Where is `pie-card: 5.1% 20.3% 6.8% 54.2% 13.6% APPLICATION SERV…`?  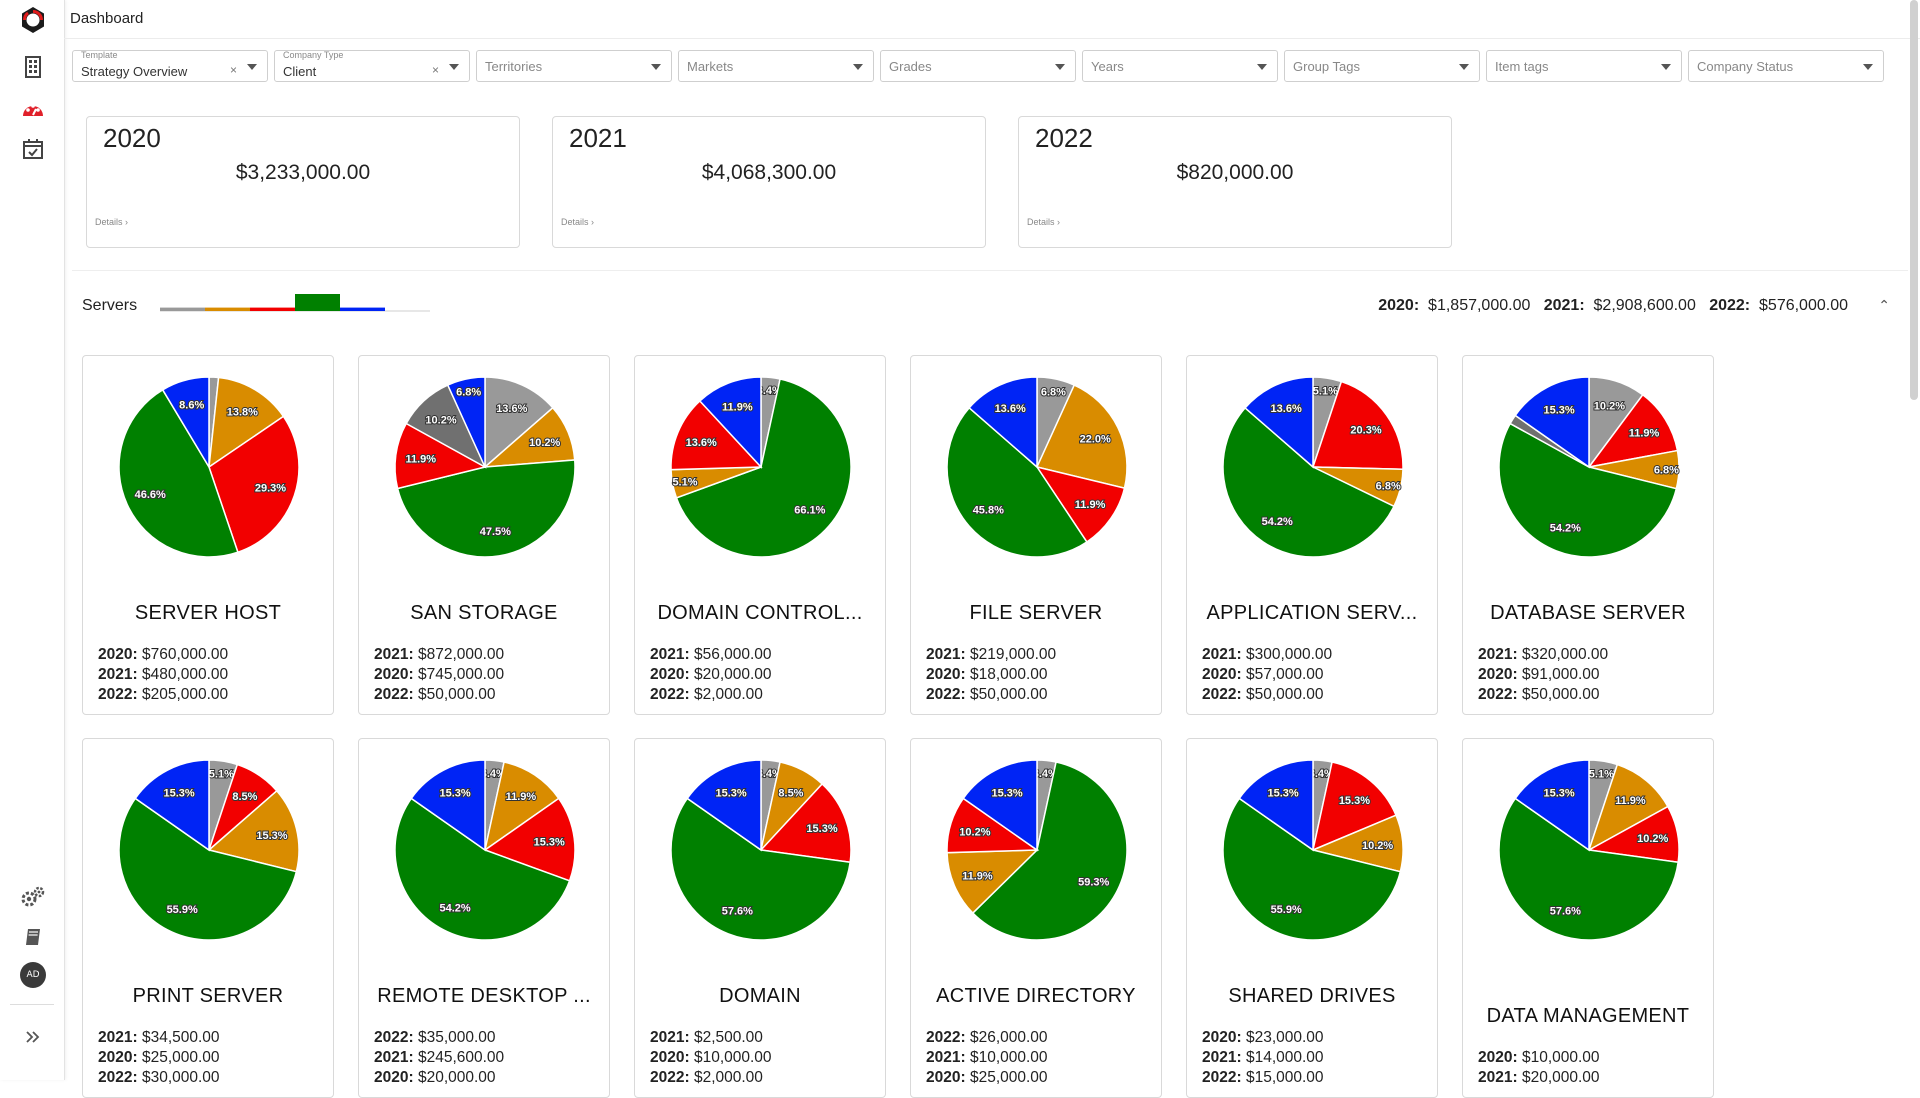 pie-card: 5.1% 20.3% 6.8% 54.2% 13.6% APPLICATION SERV… is located at coordinates (1312, 535).